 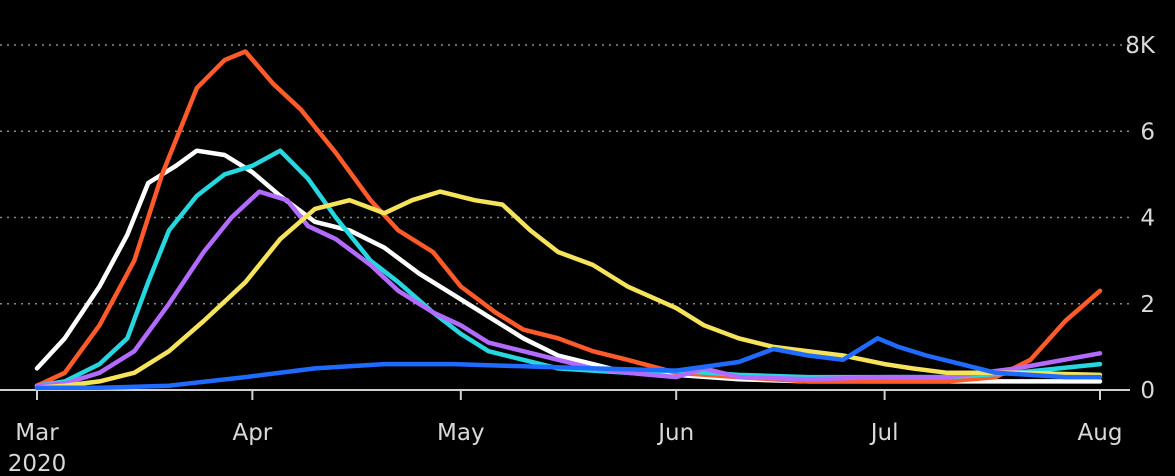 I want to click on x-tick-sublabel: 2020, so click(x=37, y=463).